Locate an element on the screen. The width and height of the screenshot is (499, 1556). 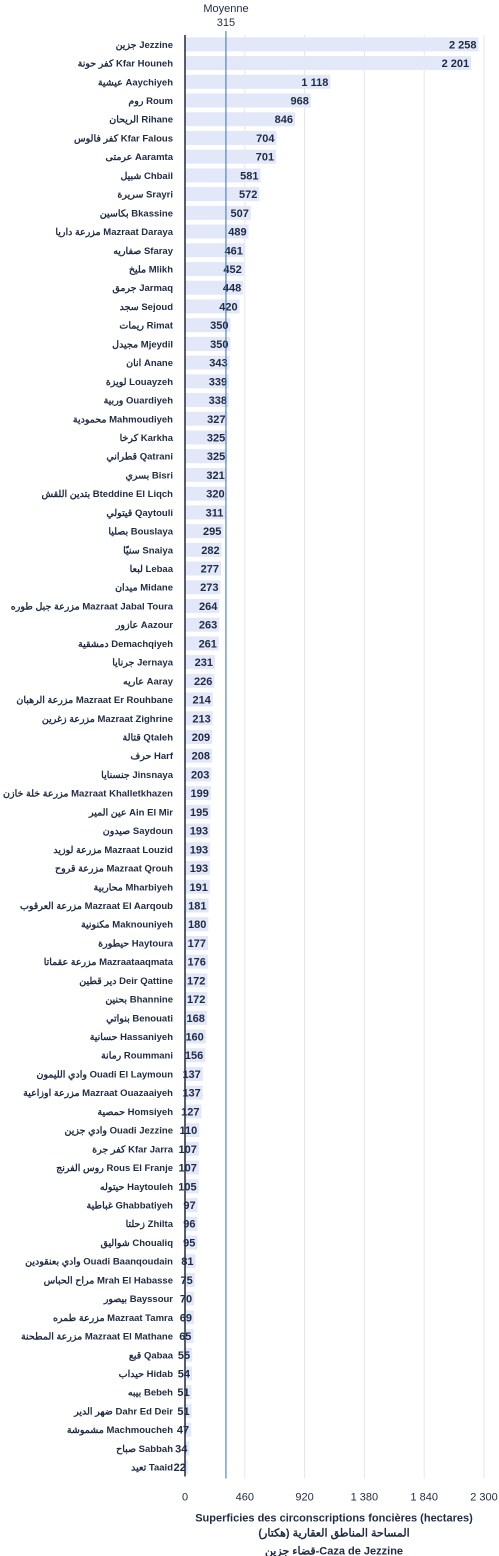
category-label: قطراني Qatrani is located at coordinates (139, 457).